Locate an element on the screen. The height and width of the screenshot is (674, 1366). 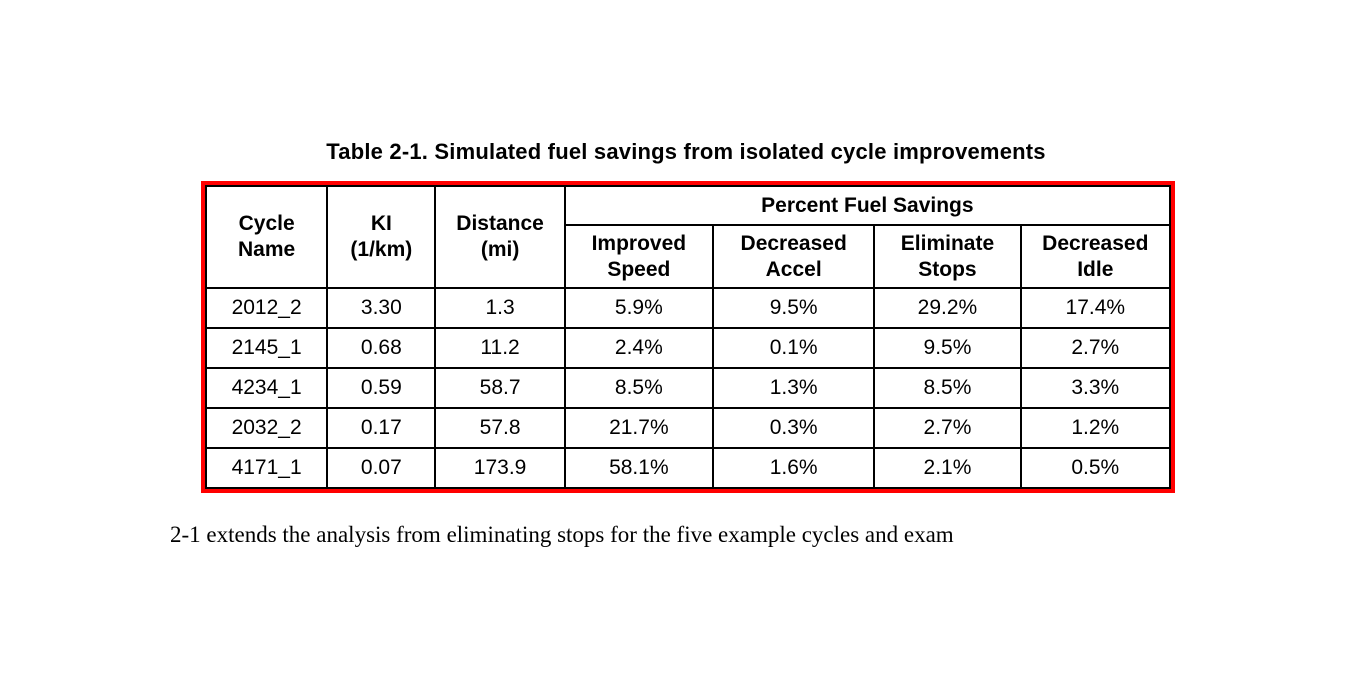
table-row: 2032_2 0.17 57.8 21.7% 0.3% 2.7% 1.2% is located at coordinates (688, 428).